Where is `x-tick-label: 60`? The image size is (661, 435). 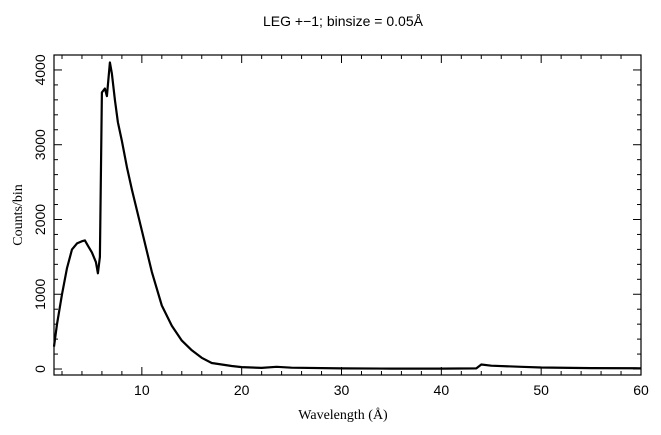 x-tick-label: 60 is located at coordinates (641, 390).